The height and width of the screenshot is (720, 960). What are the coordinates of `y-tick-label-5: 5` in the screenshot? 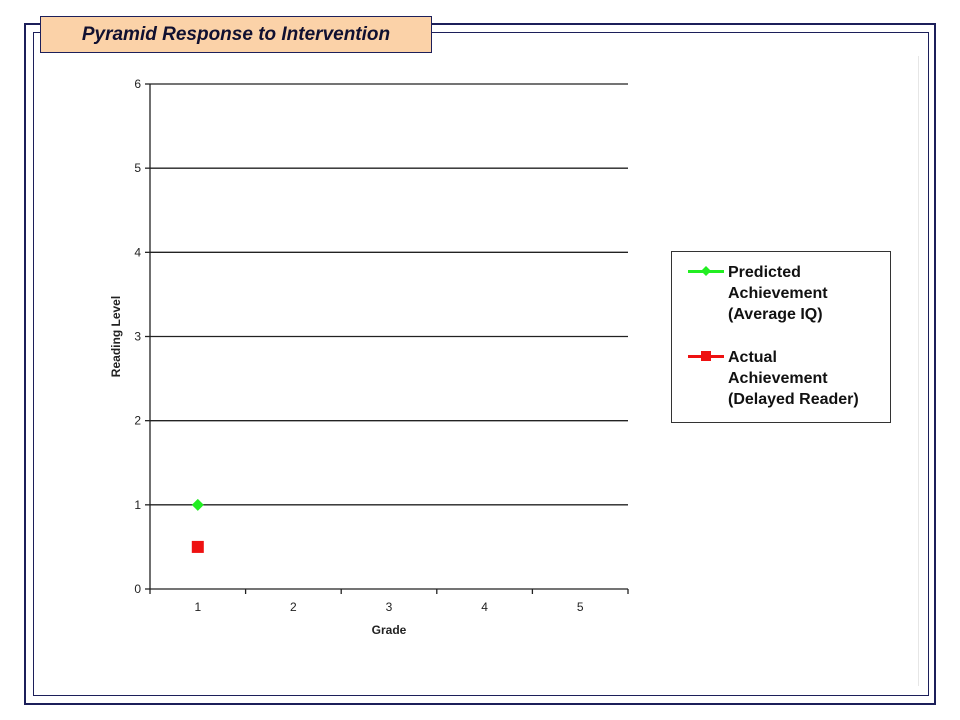 It's located at (137, 168).